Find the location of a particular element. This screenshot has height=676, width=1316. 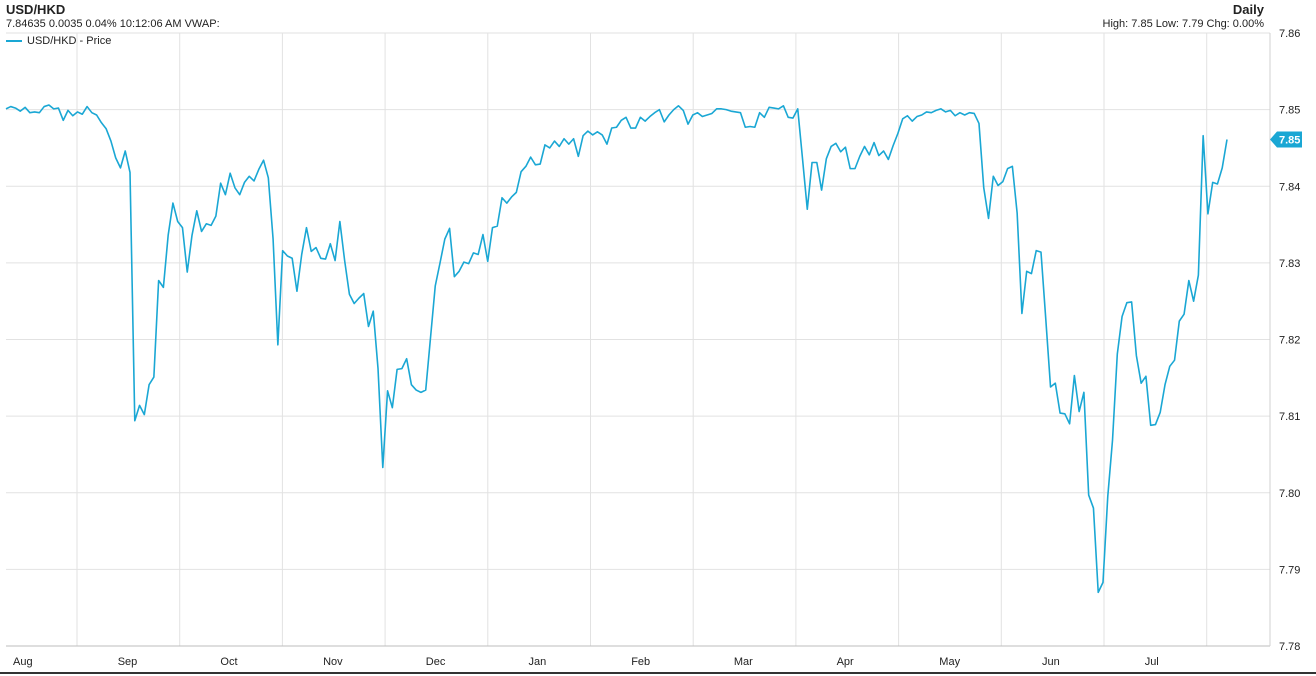

x-tick-label: Apr is located at coordinates (845, 662).